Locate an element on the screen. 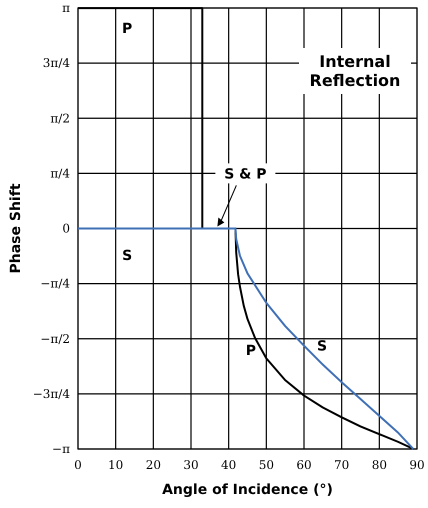 This screenshot has height=508, width=428. x-tick-label: 20 is located at coordinates (153, 465).